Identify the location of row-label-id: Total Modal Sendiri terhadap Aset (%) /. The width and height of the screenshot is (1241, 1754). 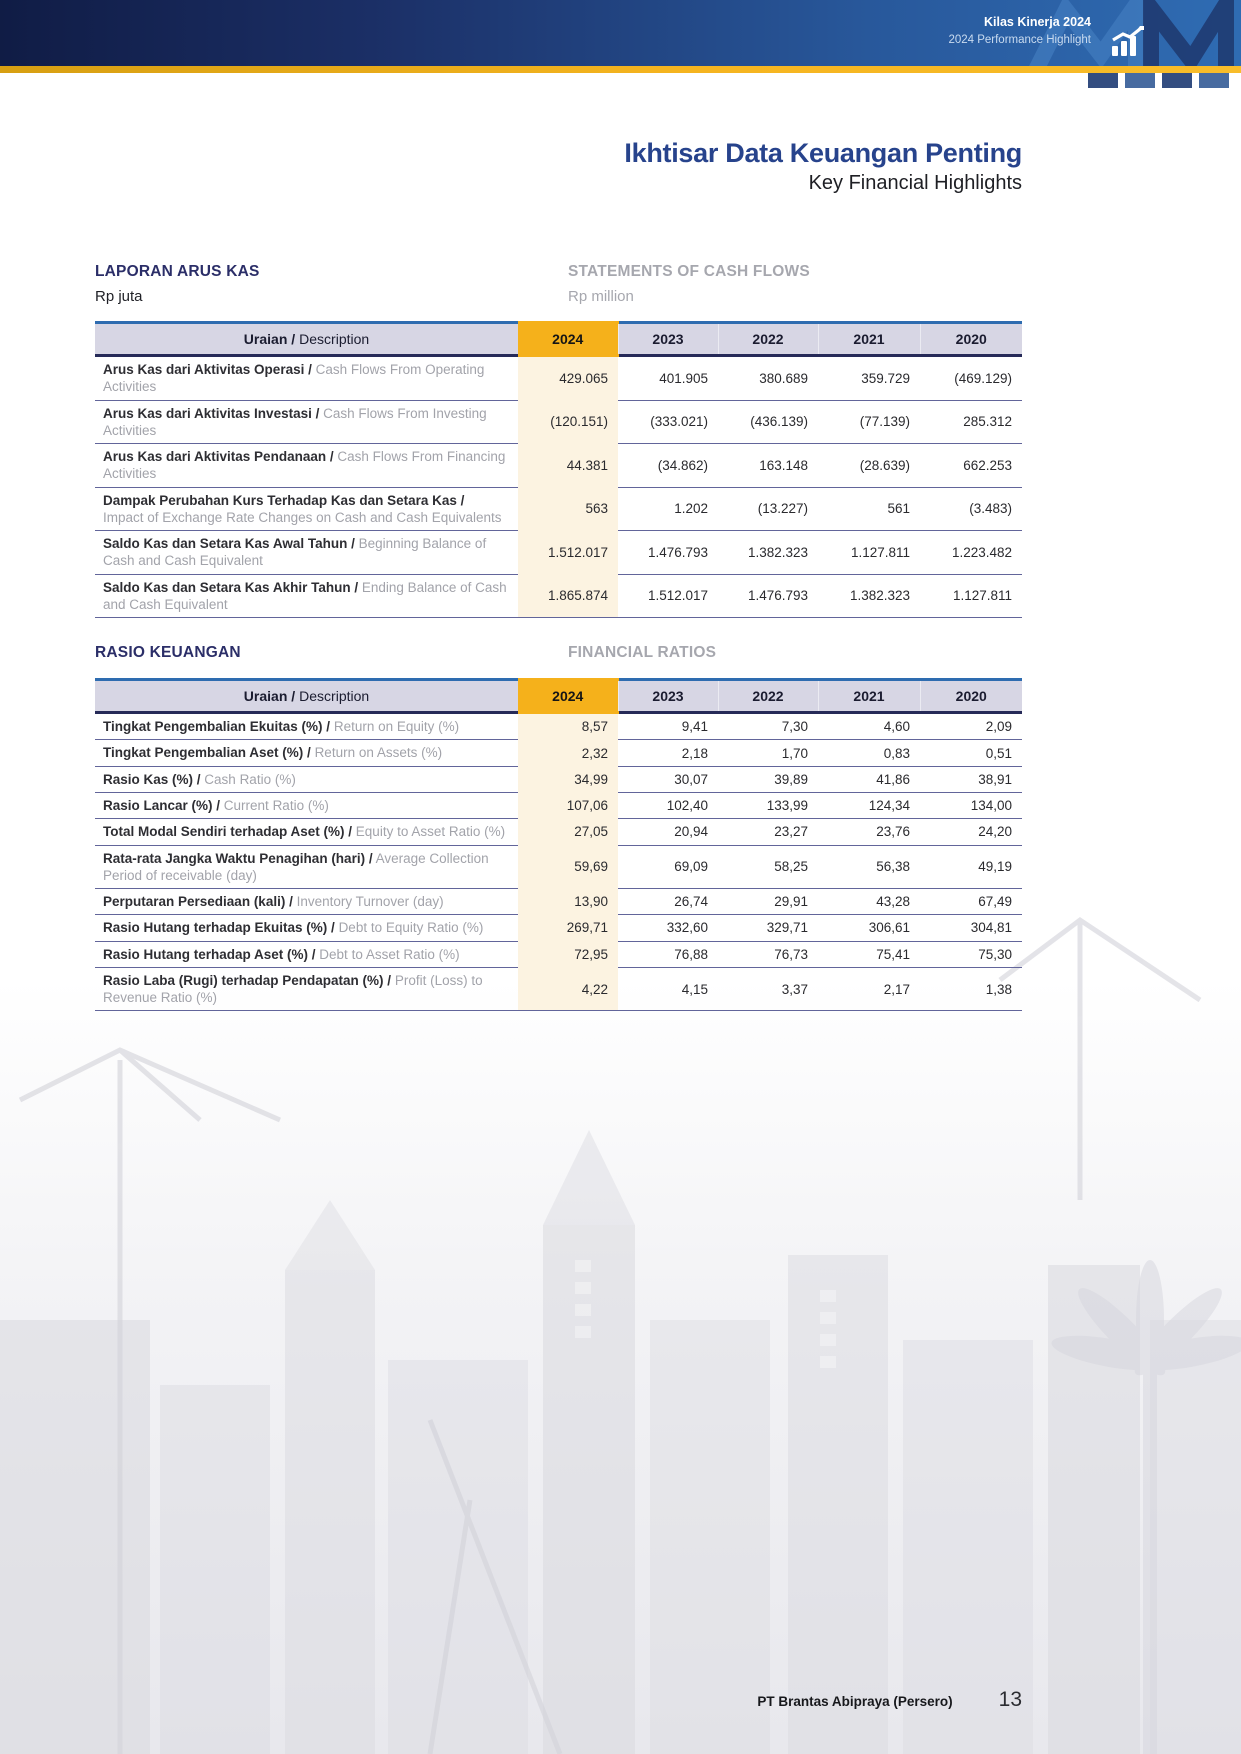
(228, 832).